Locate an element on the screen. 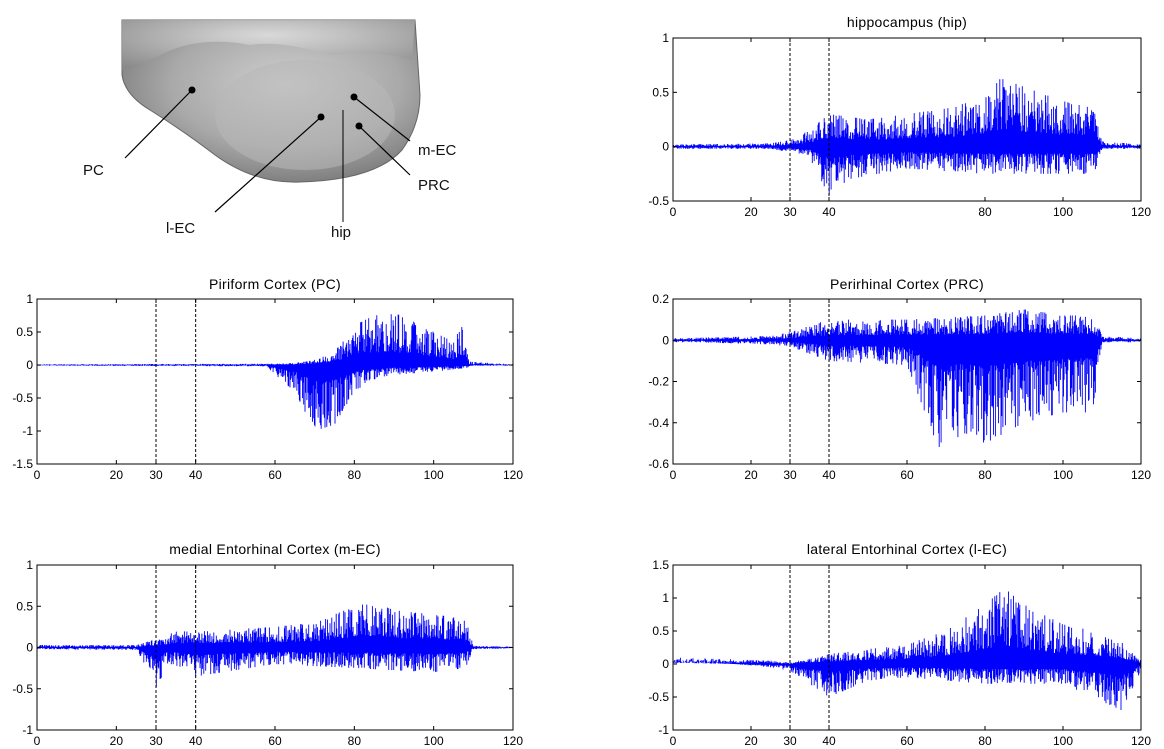  y-tick-label: -0.4 is located at coordinates (658, 423).